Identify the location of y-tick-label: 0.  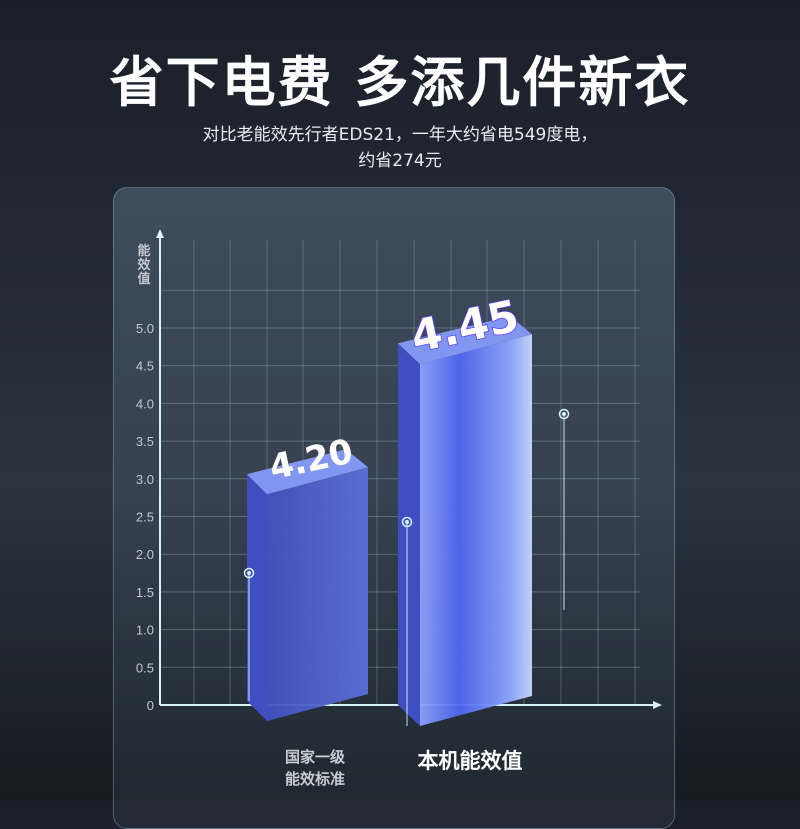
(150, 705).